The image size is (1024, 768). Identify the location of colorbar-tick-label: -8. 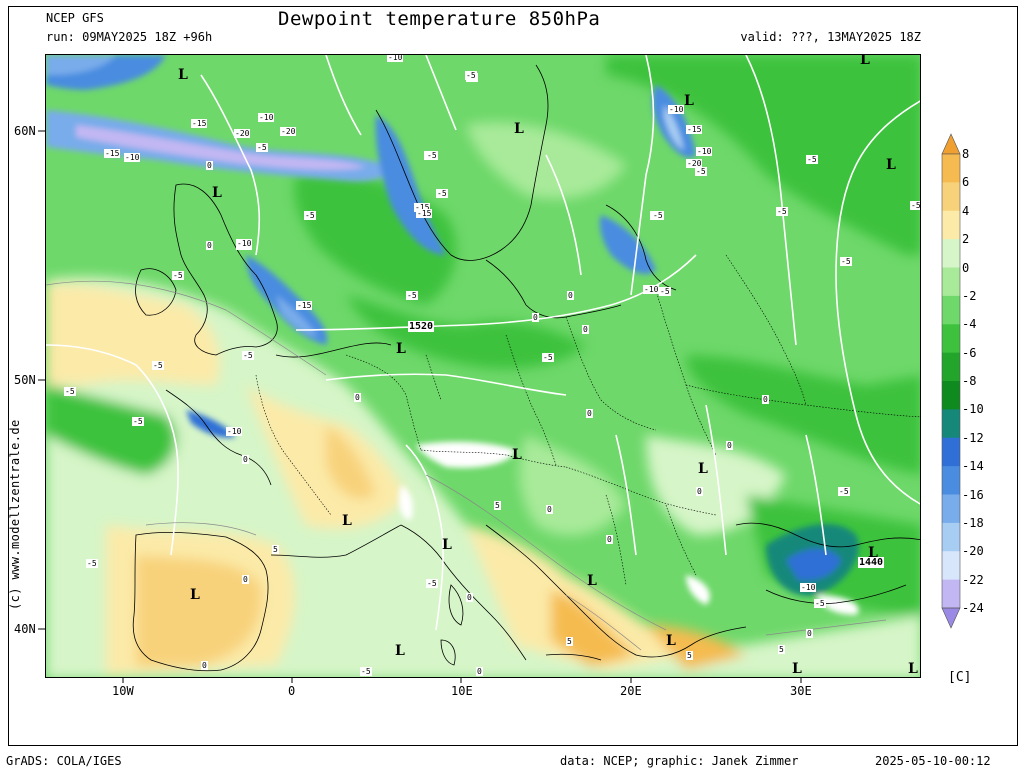
(969, 381).